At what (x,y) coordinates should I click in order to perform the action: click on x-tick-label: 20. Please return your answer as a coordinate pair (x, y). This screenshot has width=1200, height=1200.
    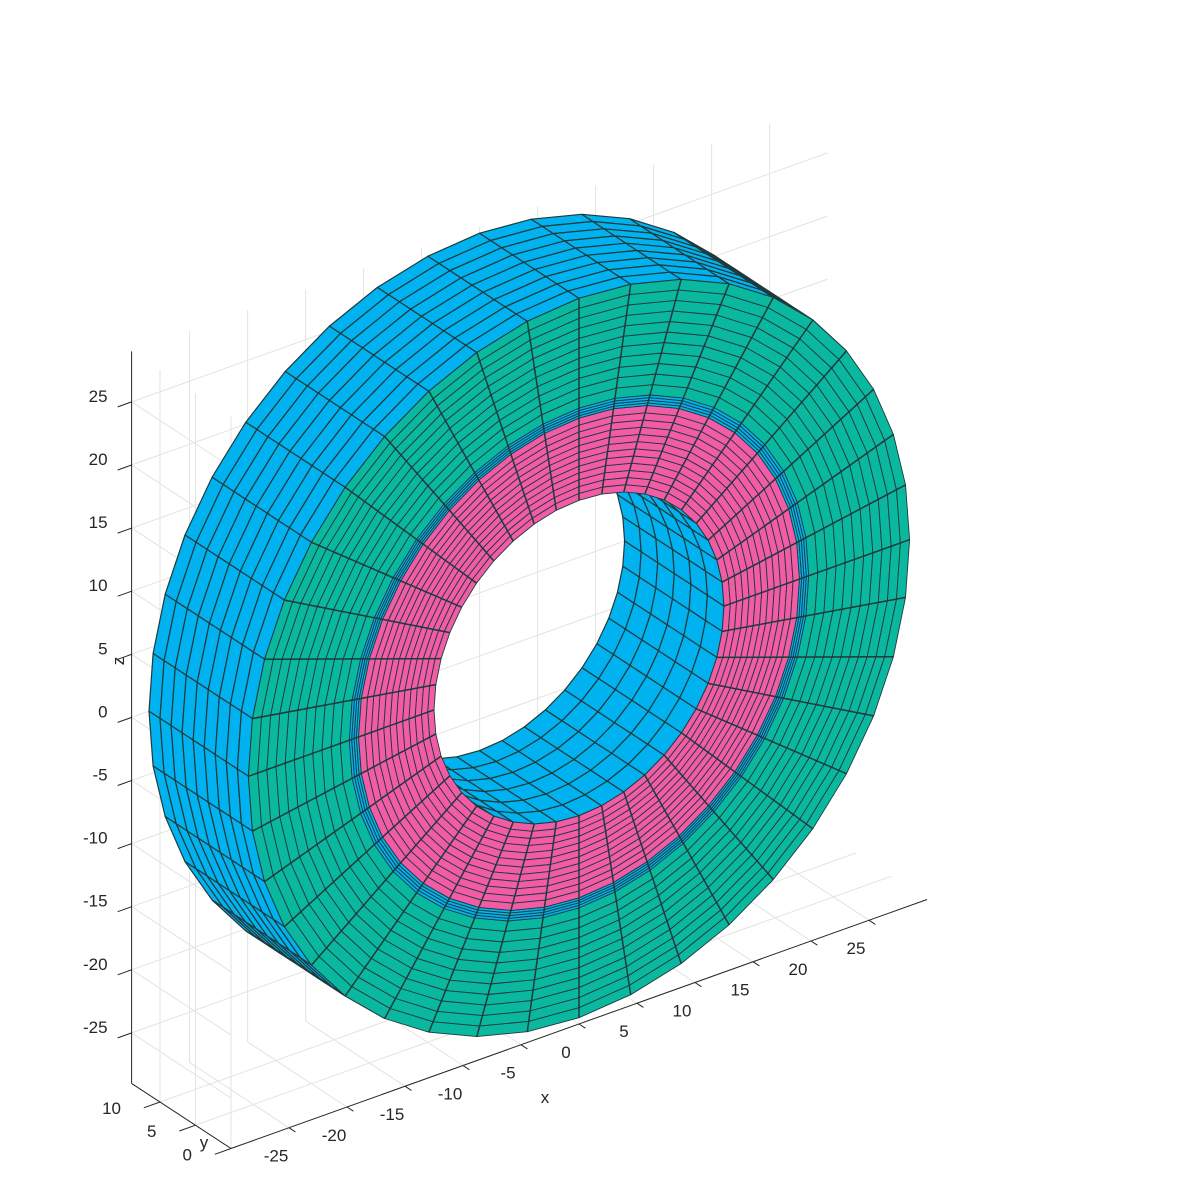
    Looking at the image, I should click on (798, 969).